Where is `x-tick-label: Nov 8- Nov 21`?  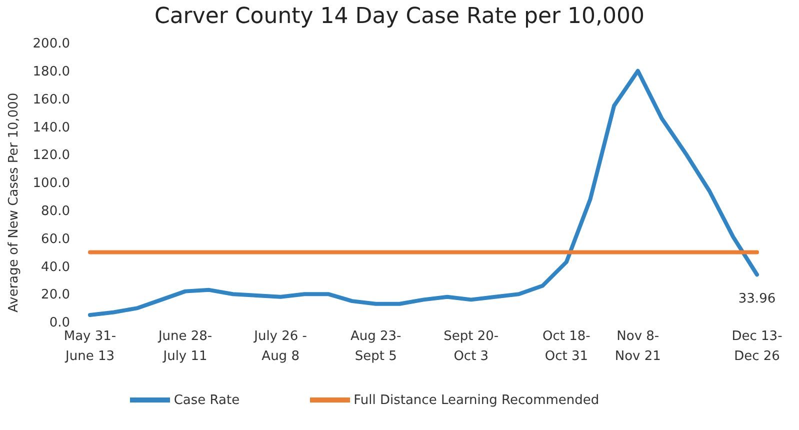
x-tick-label: Nov 8- Nov 21 is located at coordinates (637, 346).